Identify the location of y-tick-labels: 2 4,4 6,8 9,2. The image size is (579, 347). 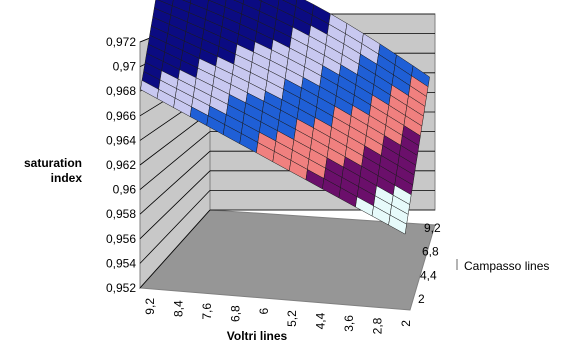
(429, 263).